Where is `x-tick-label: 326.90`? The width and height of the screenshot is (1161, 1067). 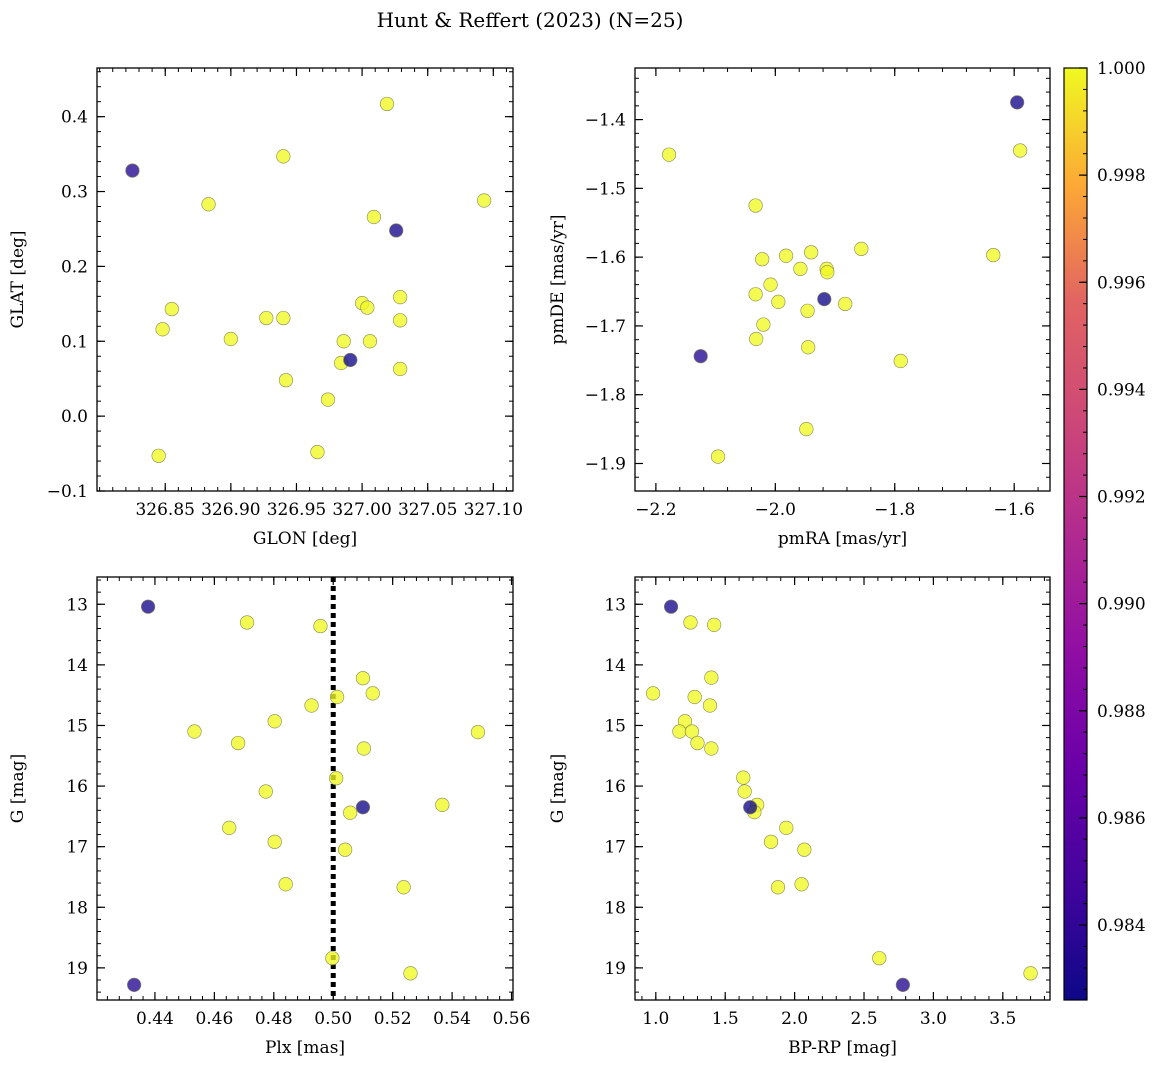 x-tick-label: 326.90 is located at coordinates (230, 510).